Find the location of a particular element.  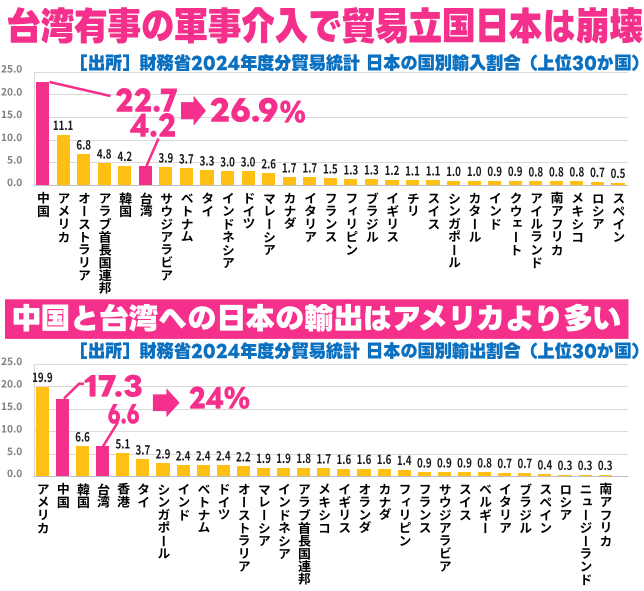

svg-text: 1.4 is located at coordinates (404, 460).